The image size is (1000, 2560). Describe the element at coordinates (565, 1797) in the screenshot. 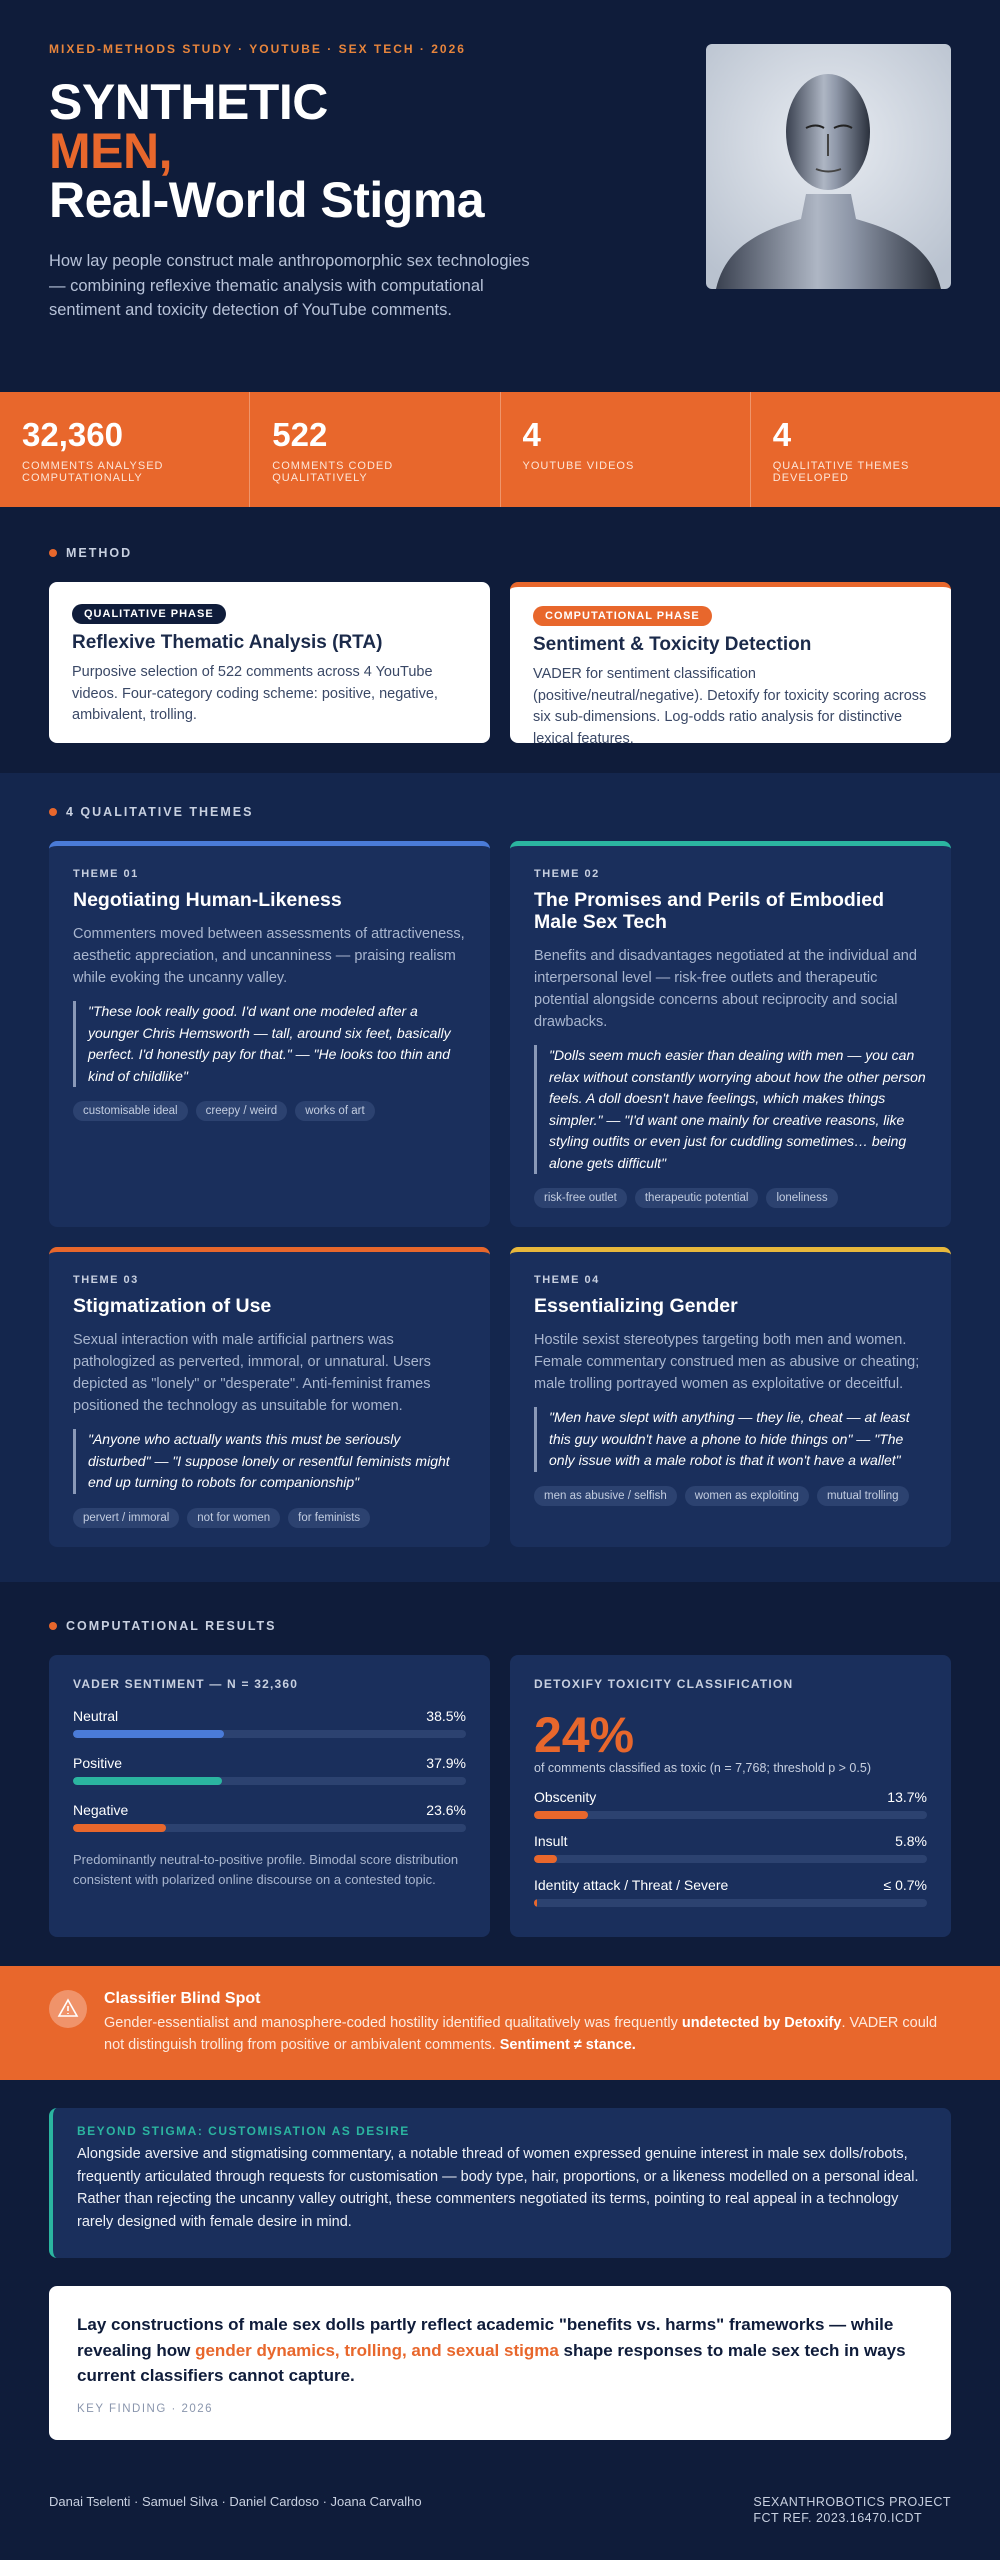

I see `bar-label: Obscenity` at that location.